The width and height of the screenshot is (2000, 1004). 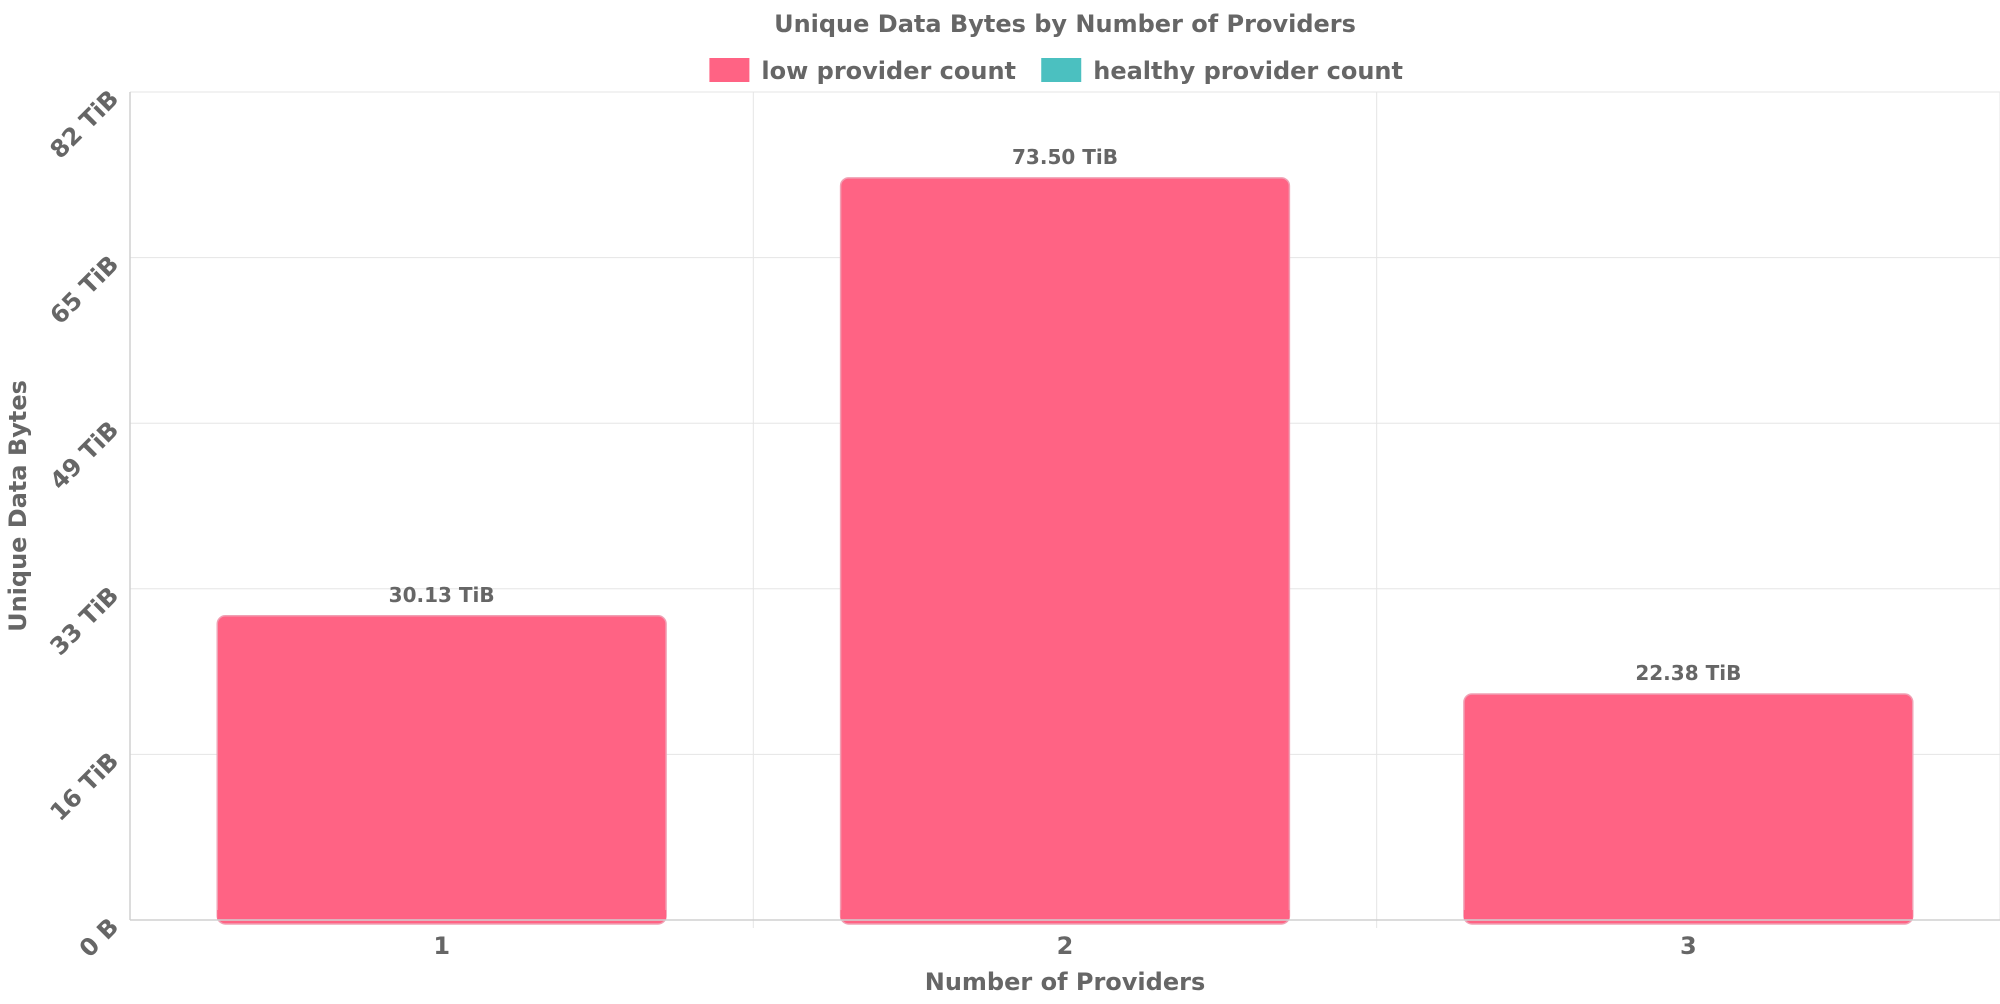 What do you see at coordinates (1065, 946) in the screenshot?
I see `x-tick-label: 2` at bounding box center [1065, 946].